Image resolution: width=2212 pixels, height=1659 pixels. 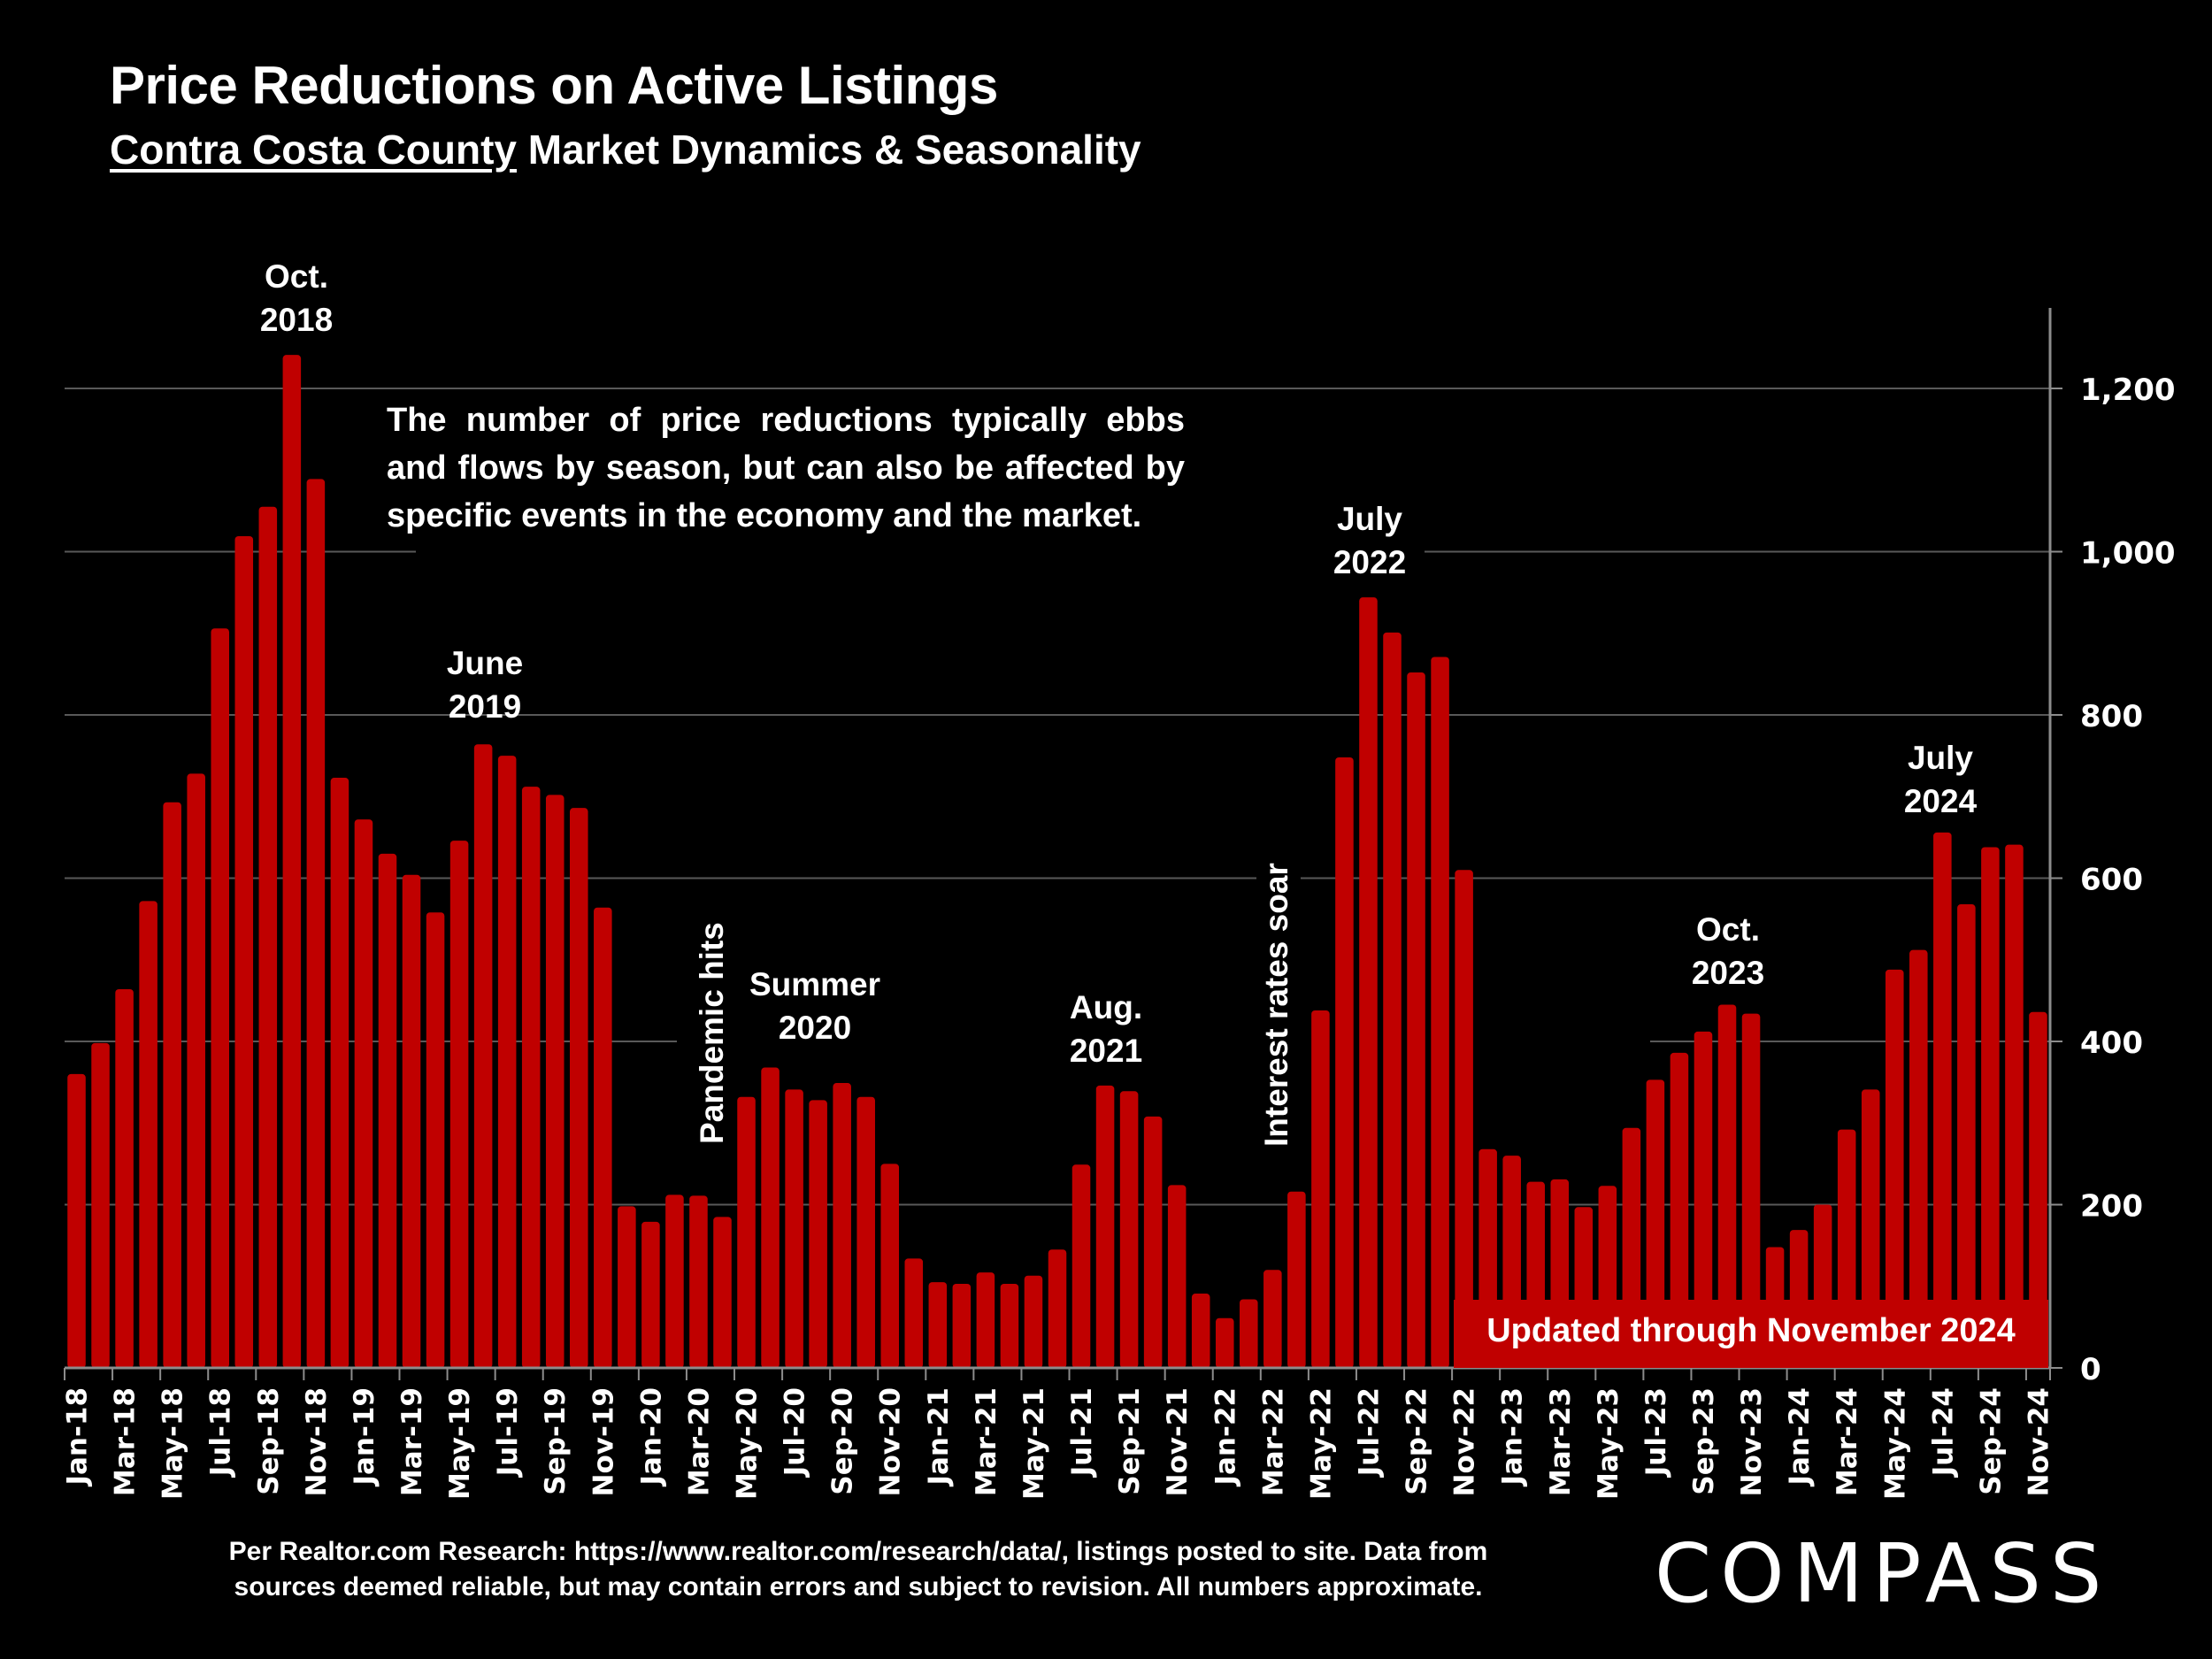 What do you see at coordinates (1943, 1433) in the screenshot?
I see `x-tick-label: Jul-24` at bounding box center [1943, 1433].